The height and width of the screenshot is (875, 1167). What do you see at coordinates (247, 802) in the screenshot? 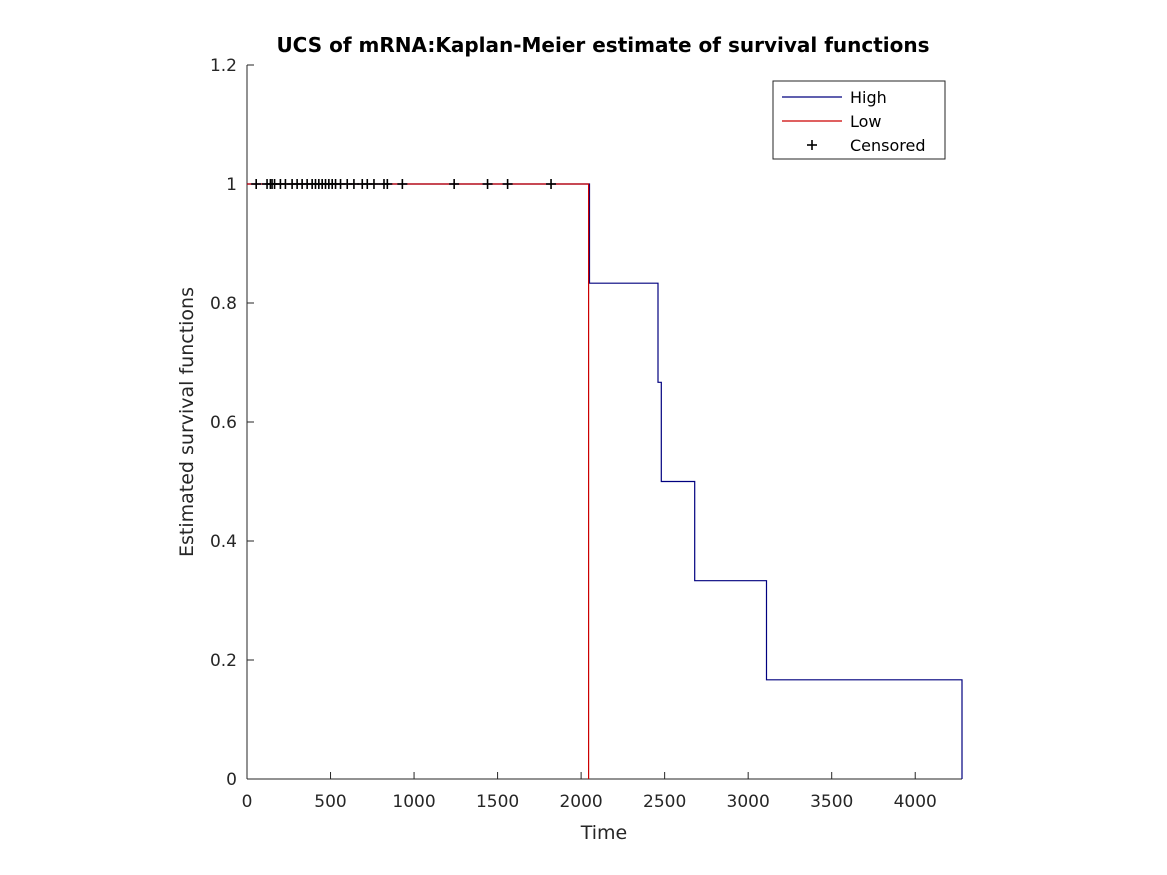
I see `x-tick-label: 0` at bounding box center [247, 802].